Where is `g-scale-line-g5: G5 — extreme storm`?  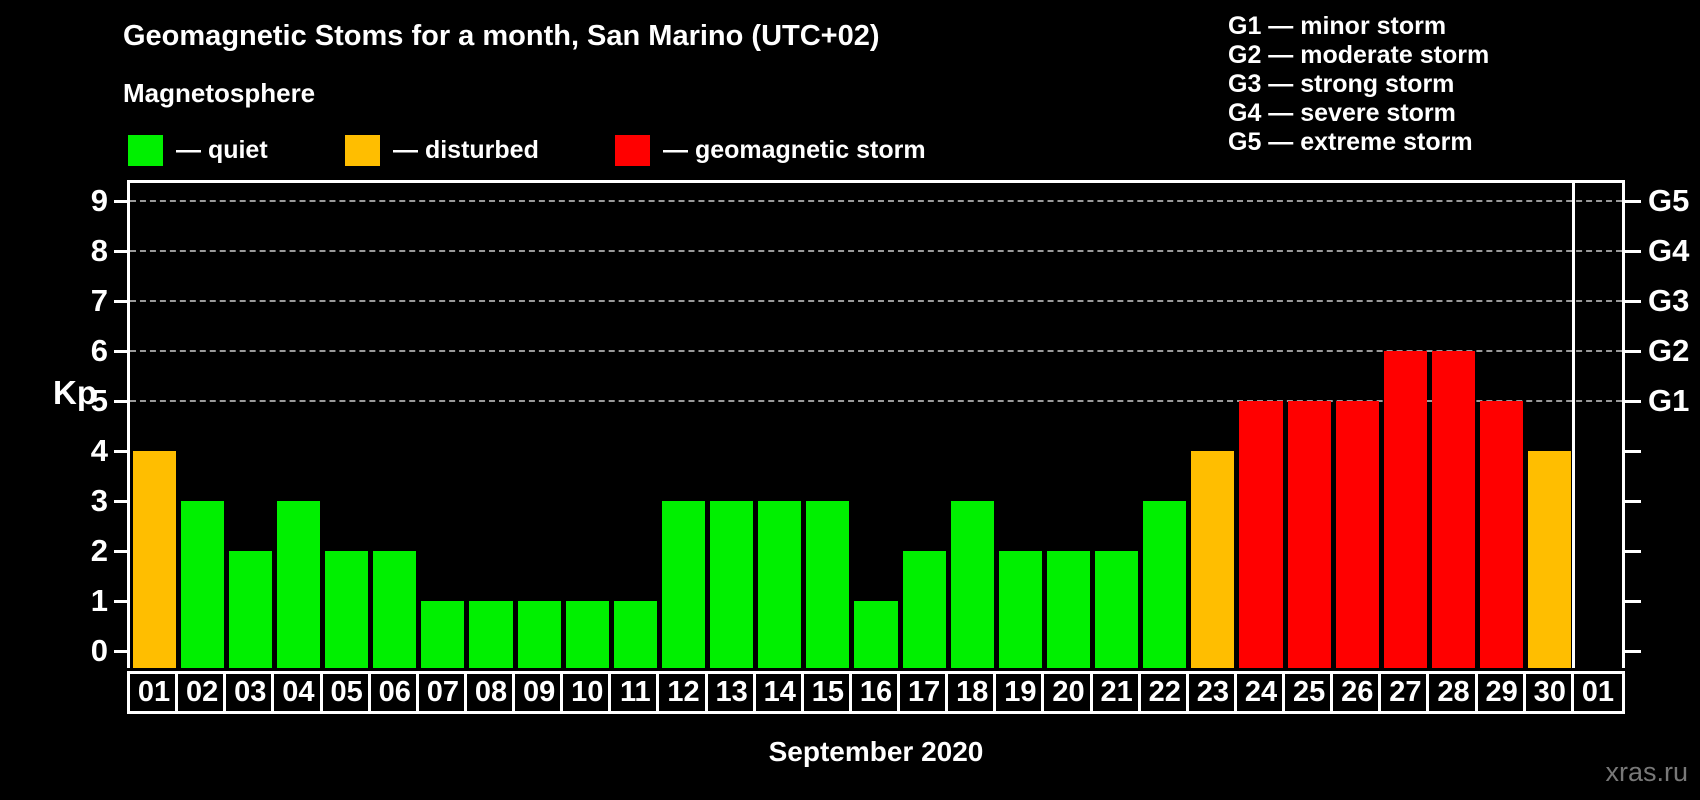
g-scale-line-g5: G5 — extreme storm is located at coordinates (1350, 142).